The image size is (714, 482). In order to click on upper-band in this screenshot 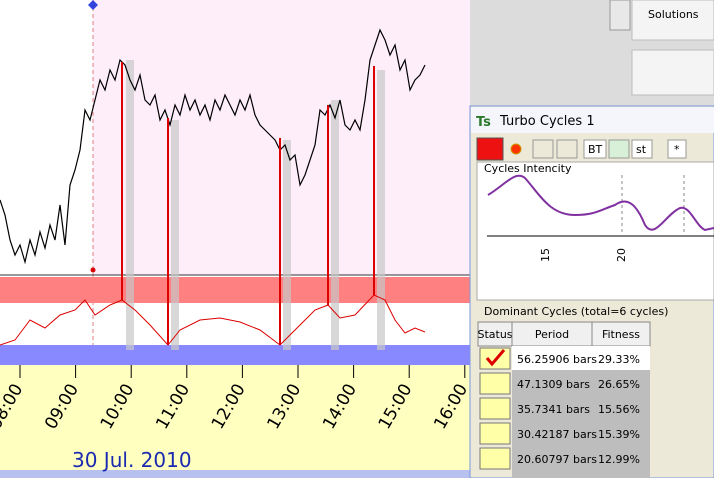, I will do `click(235, 290)`.